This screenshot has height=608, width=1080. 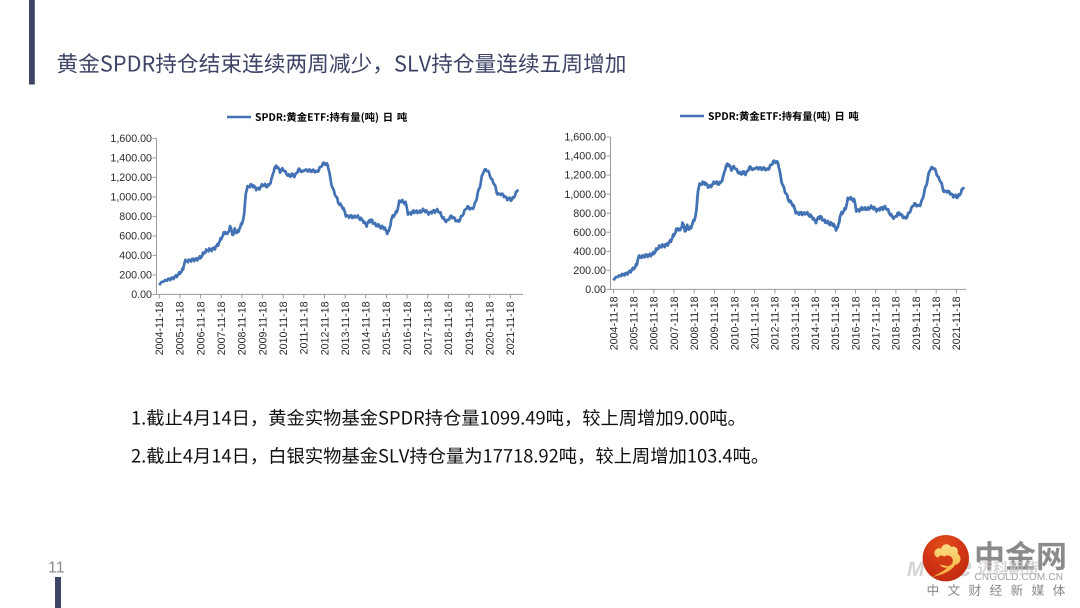 I want to click on svg-text: CNGOLD.COM.CN, so click(x=1019, y=577).